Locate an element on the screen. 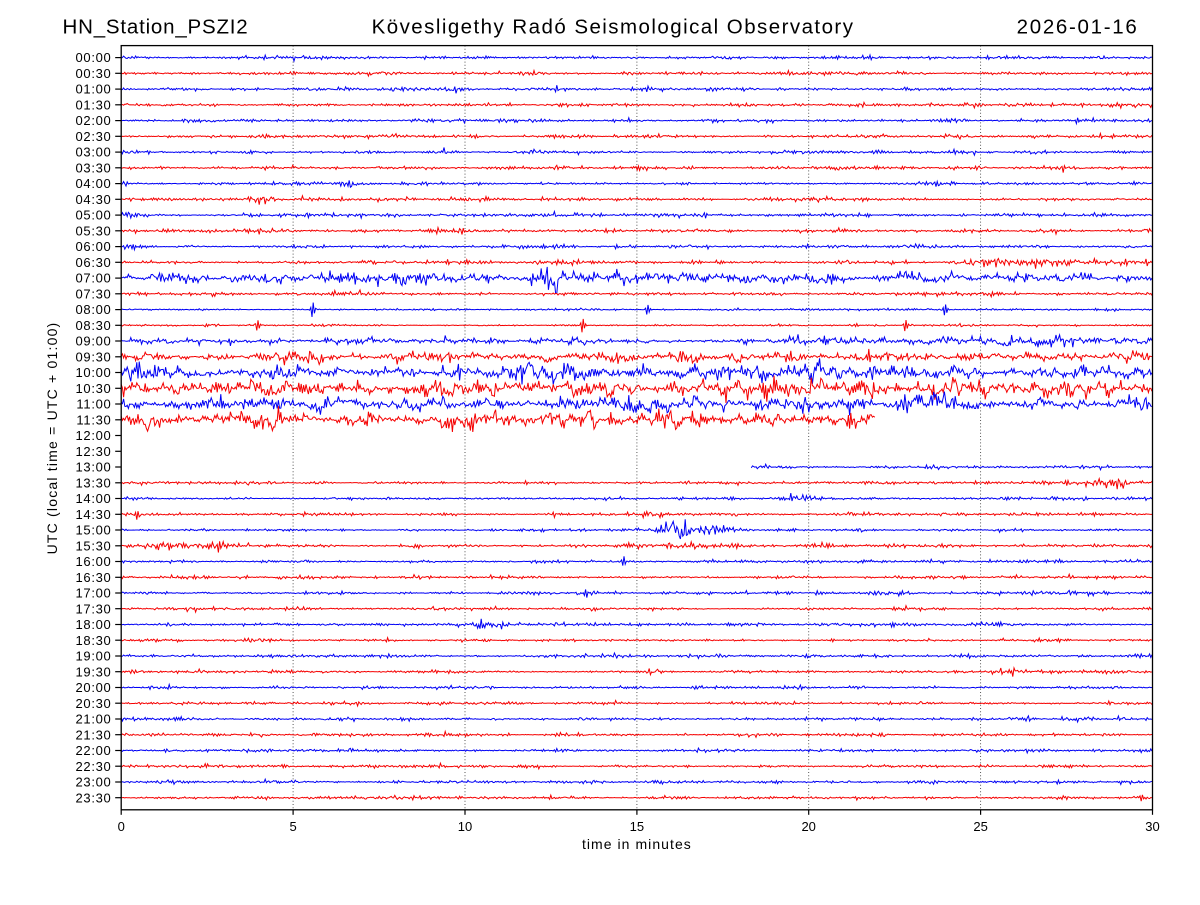 The image size is (1200, 905). svg-text: 15:30 is located at coordinates (93, 545).